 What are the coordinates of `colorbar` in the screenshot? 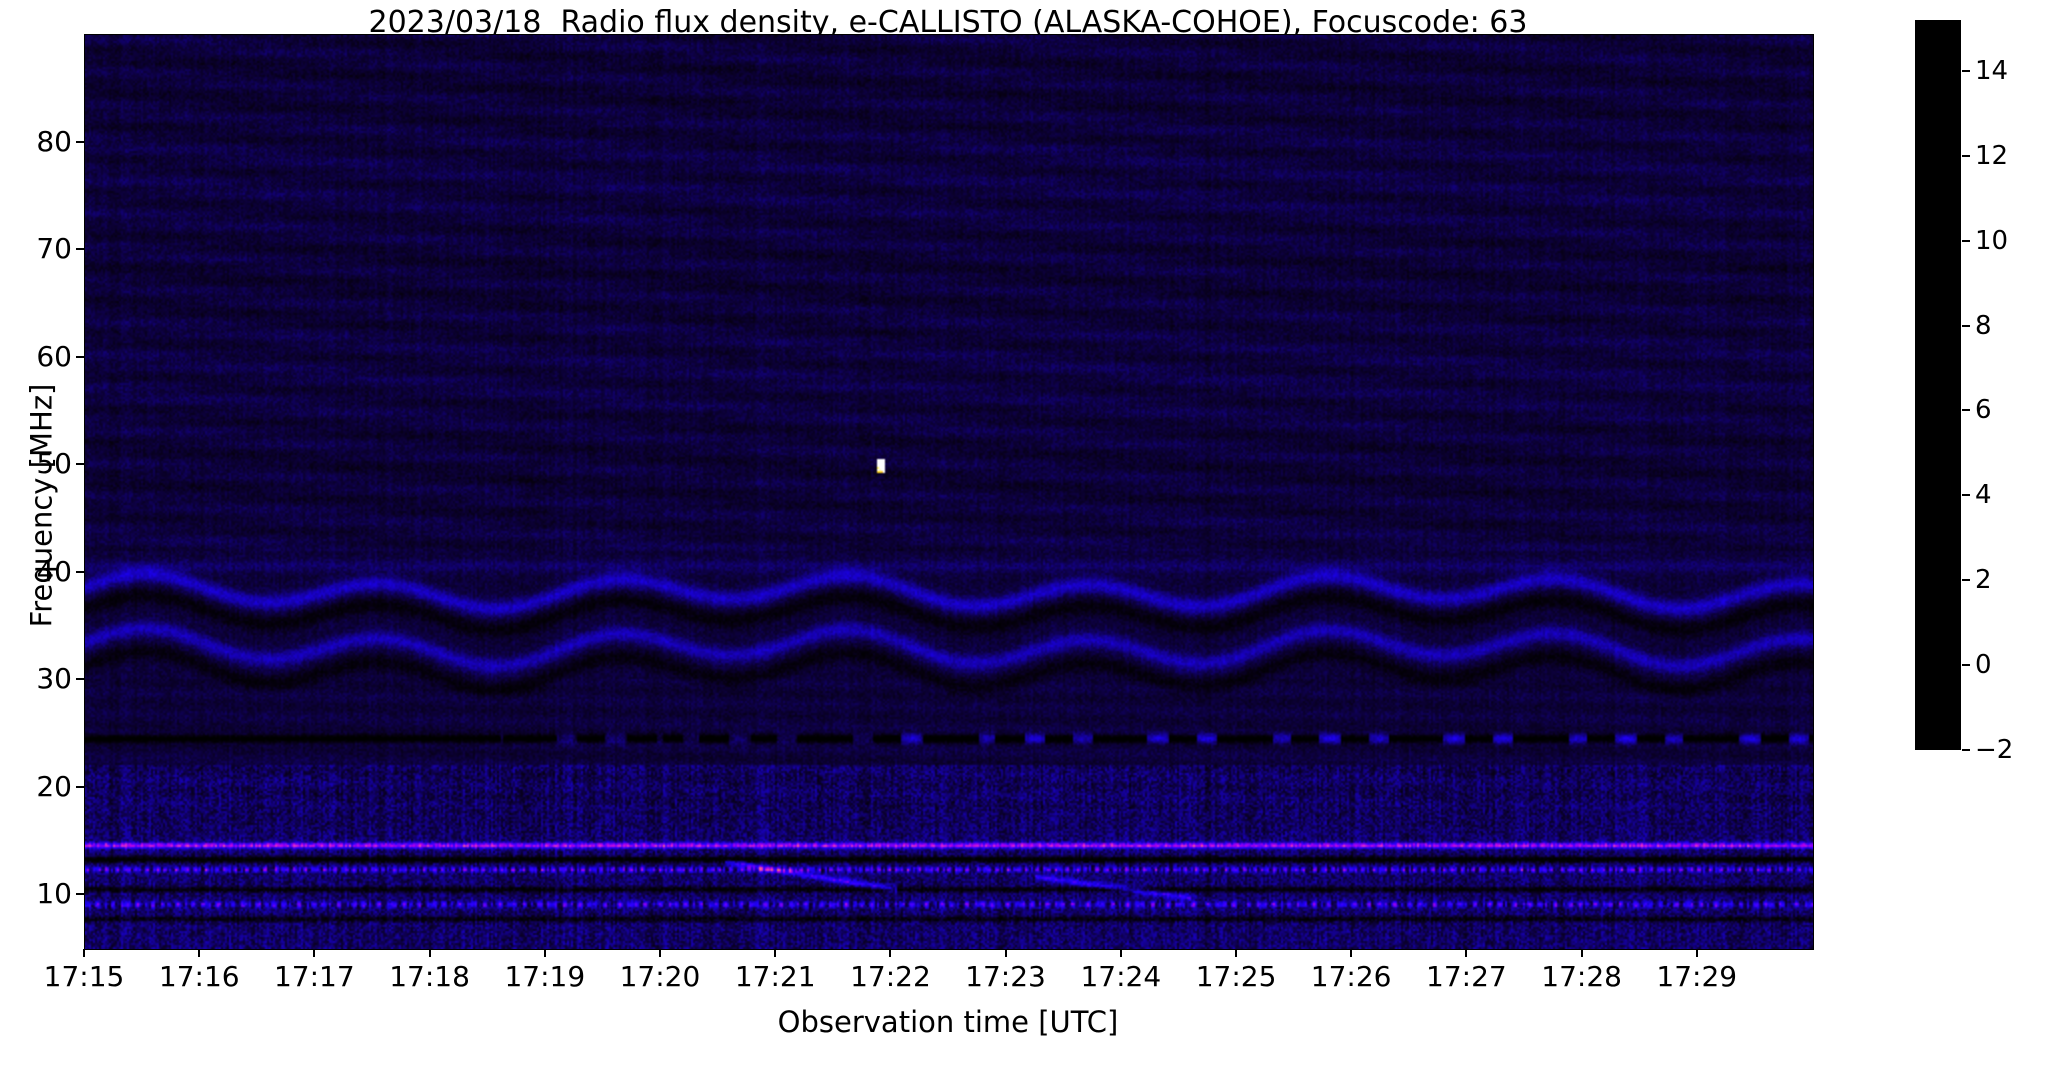 It's located at (1938, 385).